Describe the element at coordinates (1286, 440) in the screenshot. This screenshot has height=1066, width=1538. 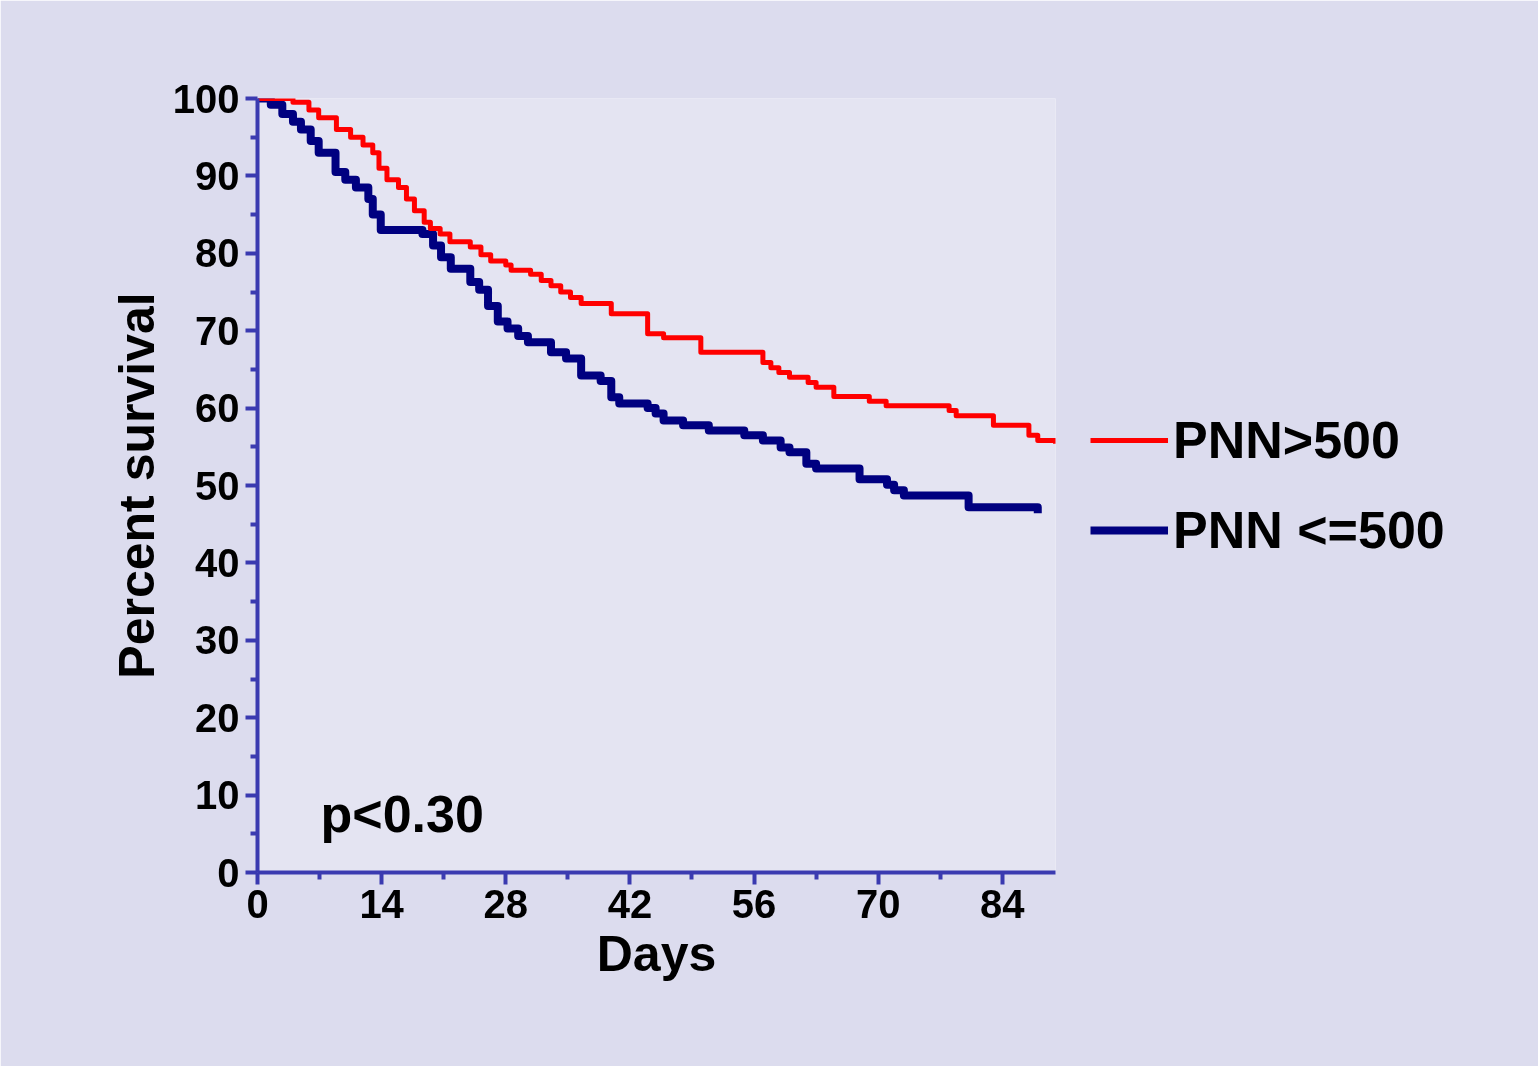
I see `legend-label: PNN>500` at that location.